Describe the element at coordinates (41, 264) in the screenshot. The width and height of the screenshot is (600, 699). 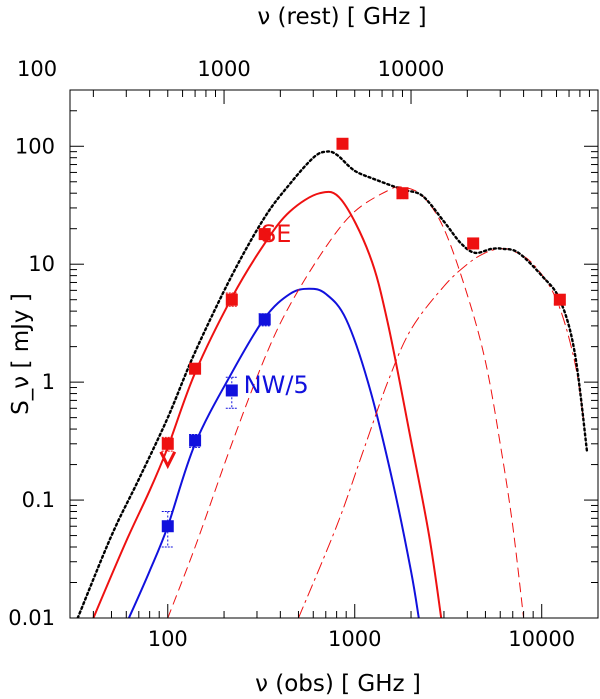
I see `y-tick-label: 10` at that location.